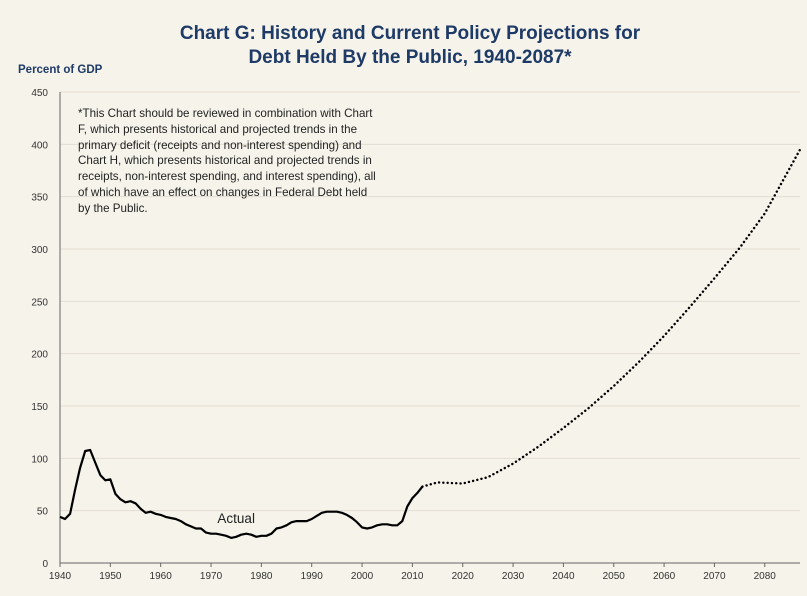 Image resolution: width=807 pixels, height=596 pixels. What do you see at coordinates (236, 518) in the screenshot?
I see `annotation-actual: Actual` at bounding box center [236, 518].